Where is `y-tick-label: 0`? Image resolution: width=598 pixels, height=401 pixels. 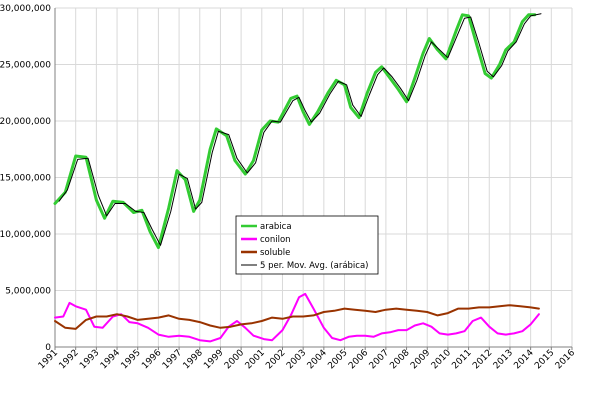
y-tick-label: 0 is located at coordinates (48, 348).